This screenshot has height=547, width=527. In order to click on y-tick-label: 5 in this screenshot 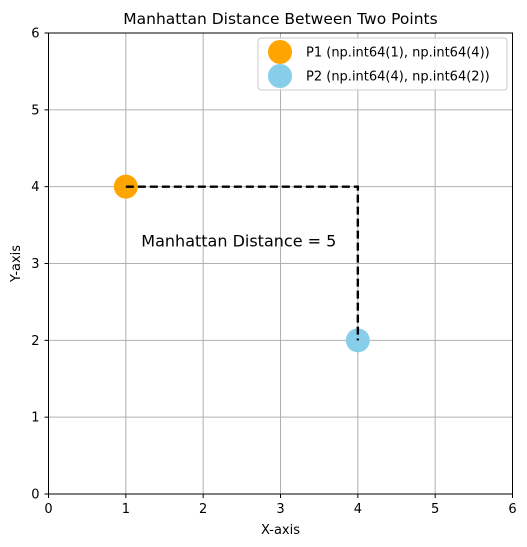, I will do `click(35, 110)`.